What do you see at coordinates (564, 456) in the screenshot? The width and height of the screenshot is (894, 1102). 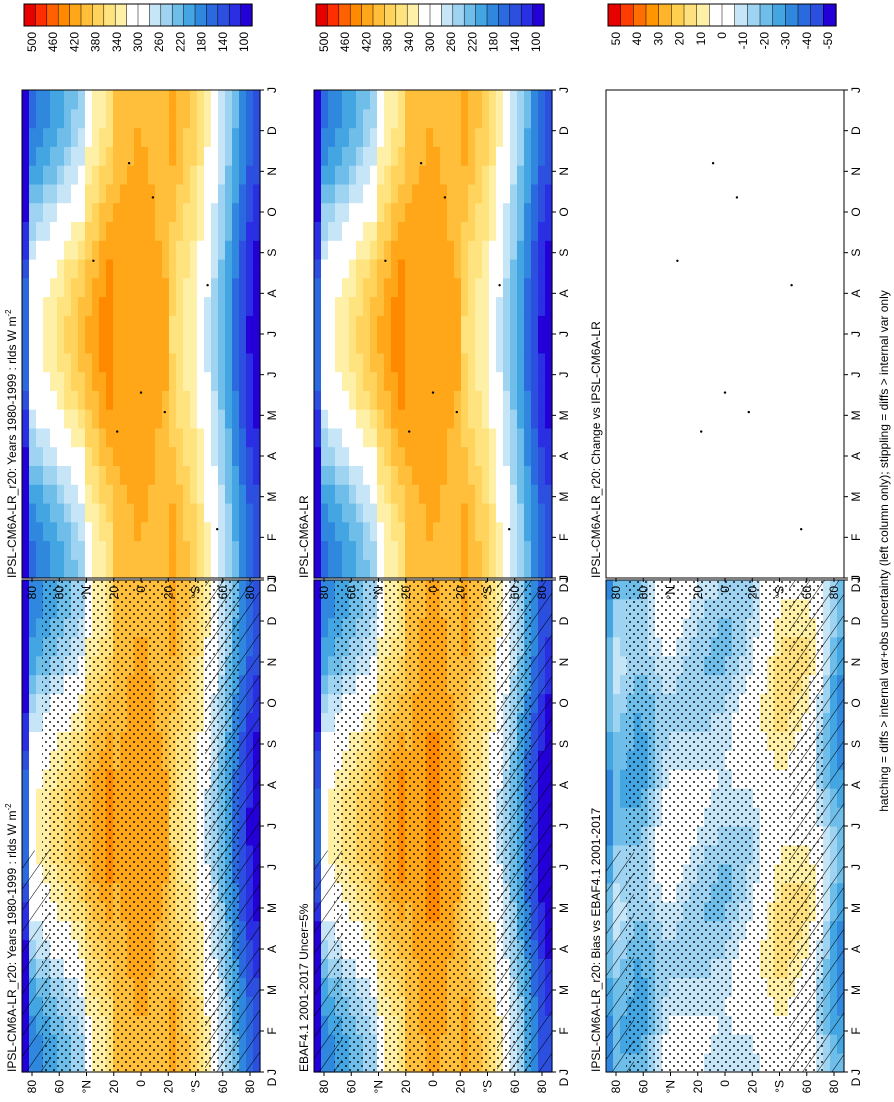 I see `month-label: A` at bounding box center [564, 456].